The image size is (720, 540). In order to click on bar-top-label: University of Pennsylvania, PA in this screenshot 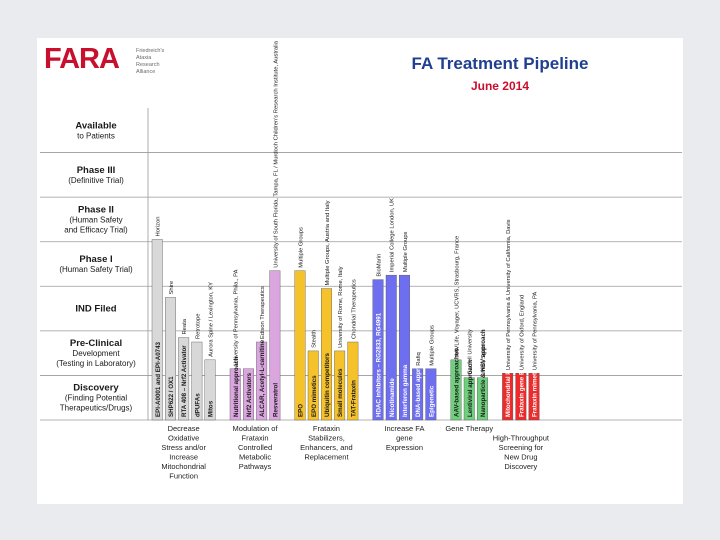, I will do `click(536, 331)`.